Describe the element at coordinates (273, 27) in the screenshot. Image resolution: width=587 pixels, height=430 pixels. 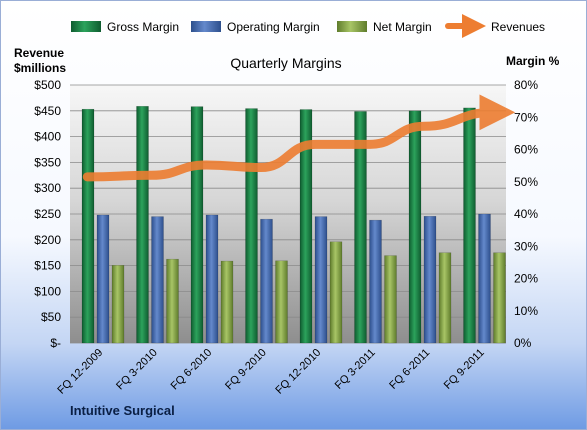
I see `legend-label-operating-margin: Operating Margin` at that location.